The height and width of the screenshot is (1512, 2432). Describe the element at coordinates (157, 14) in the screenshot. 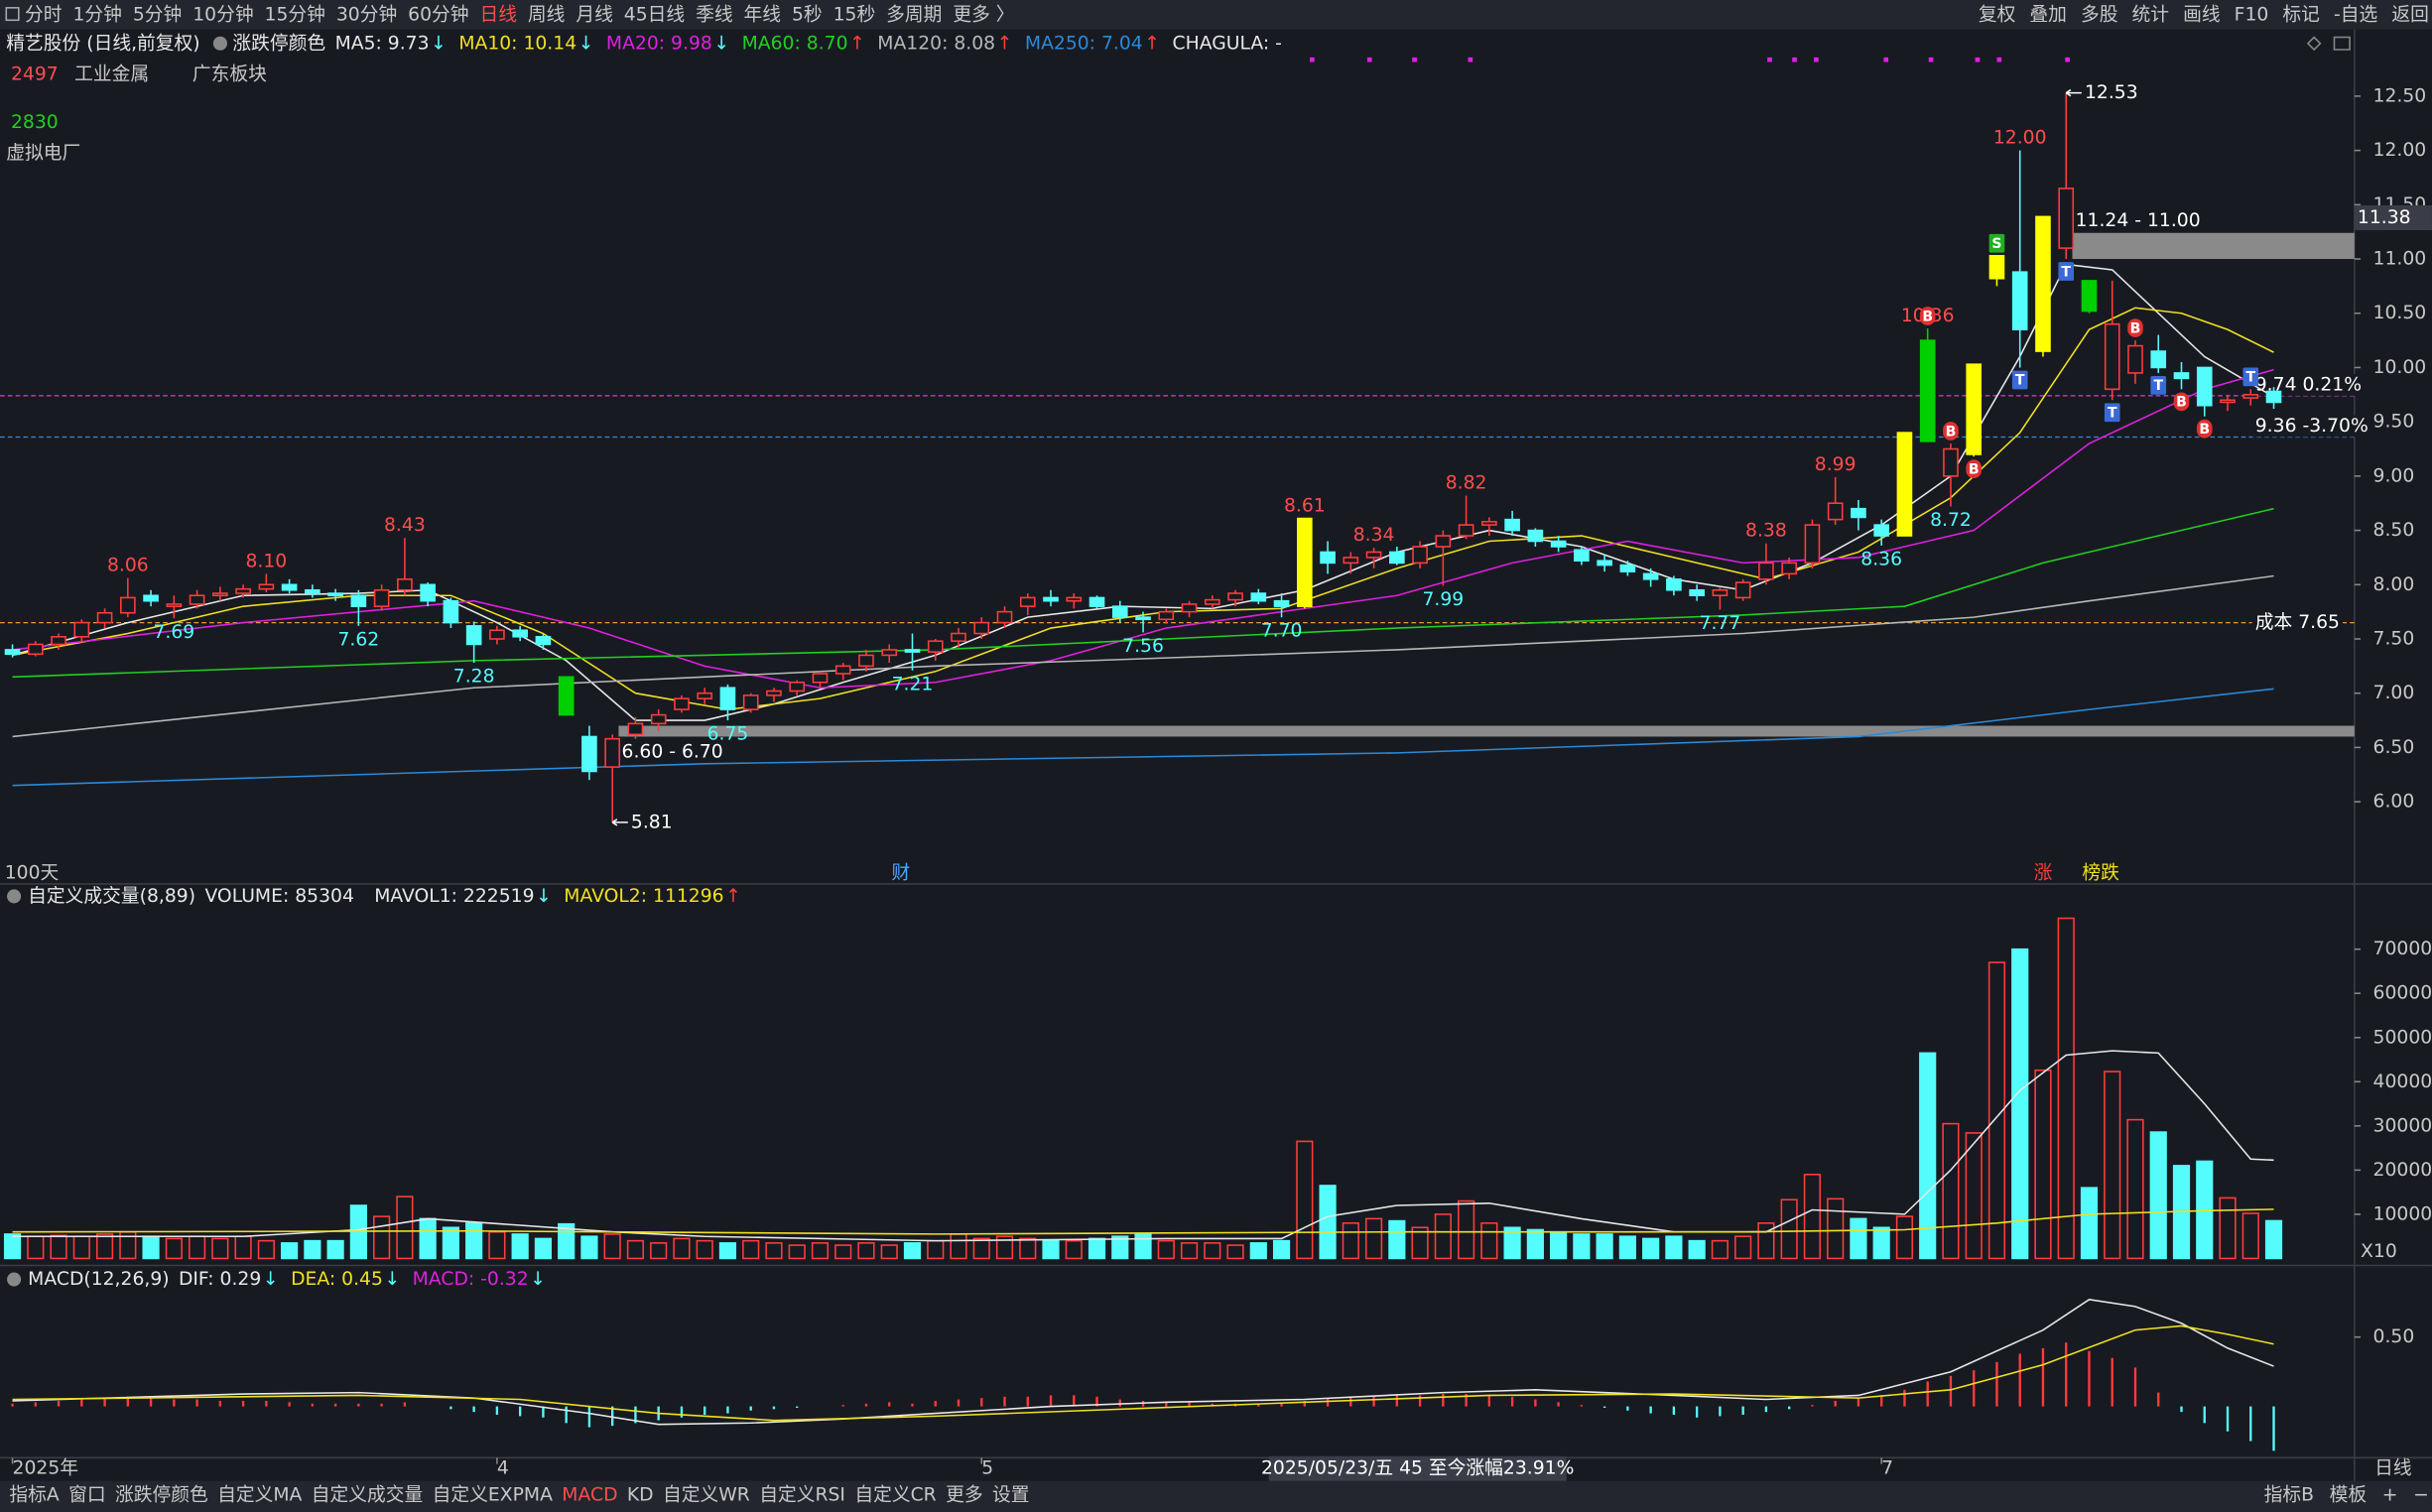

I see `period-button: 5分钟` at that location.